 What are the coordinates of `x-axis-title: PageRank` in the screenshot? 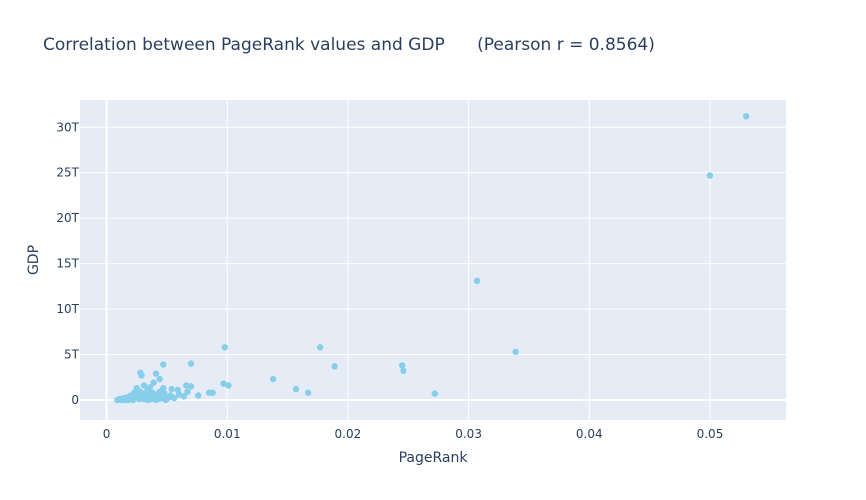 It's located at (434, 458).